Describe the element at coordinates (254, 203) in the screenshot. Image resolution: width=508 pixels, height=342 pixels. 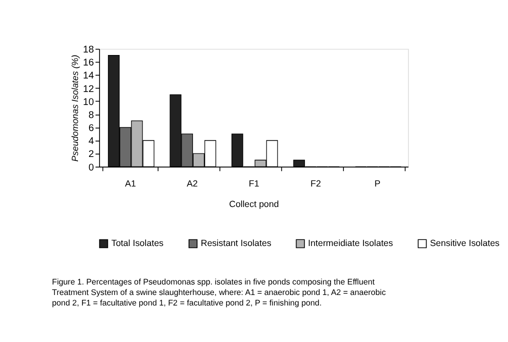
I see `x-axis-title: Collect pond` at that location.